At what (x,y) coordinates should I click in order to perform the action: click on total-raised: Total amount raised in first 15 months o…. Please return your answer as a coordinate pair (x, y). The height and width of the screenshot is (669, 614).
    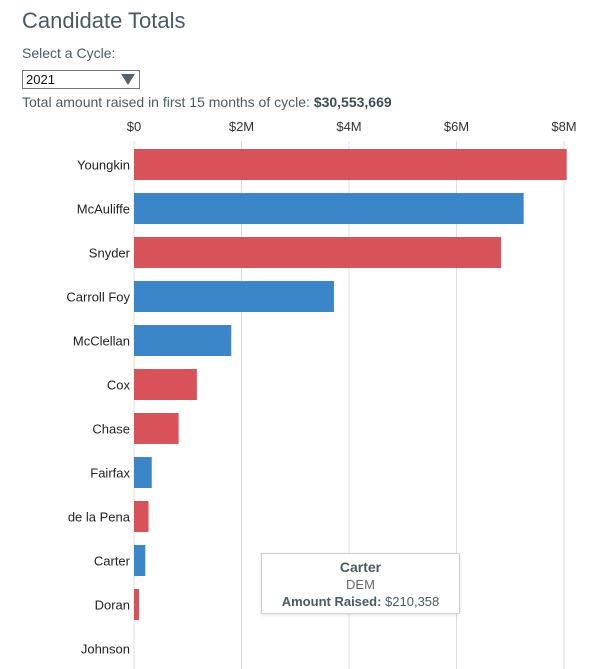
    Looking at the image, I should click on (207, 102).